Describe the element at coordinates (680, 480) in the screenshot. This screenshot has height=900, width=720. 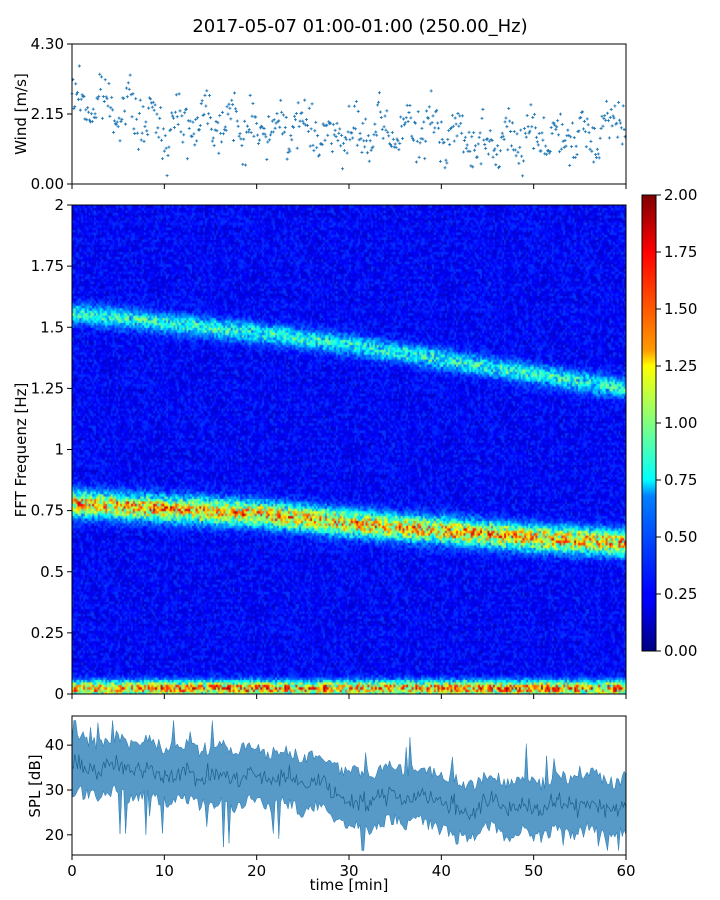
I see `colorbar-tick-label: 0.75` at that location.